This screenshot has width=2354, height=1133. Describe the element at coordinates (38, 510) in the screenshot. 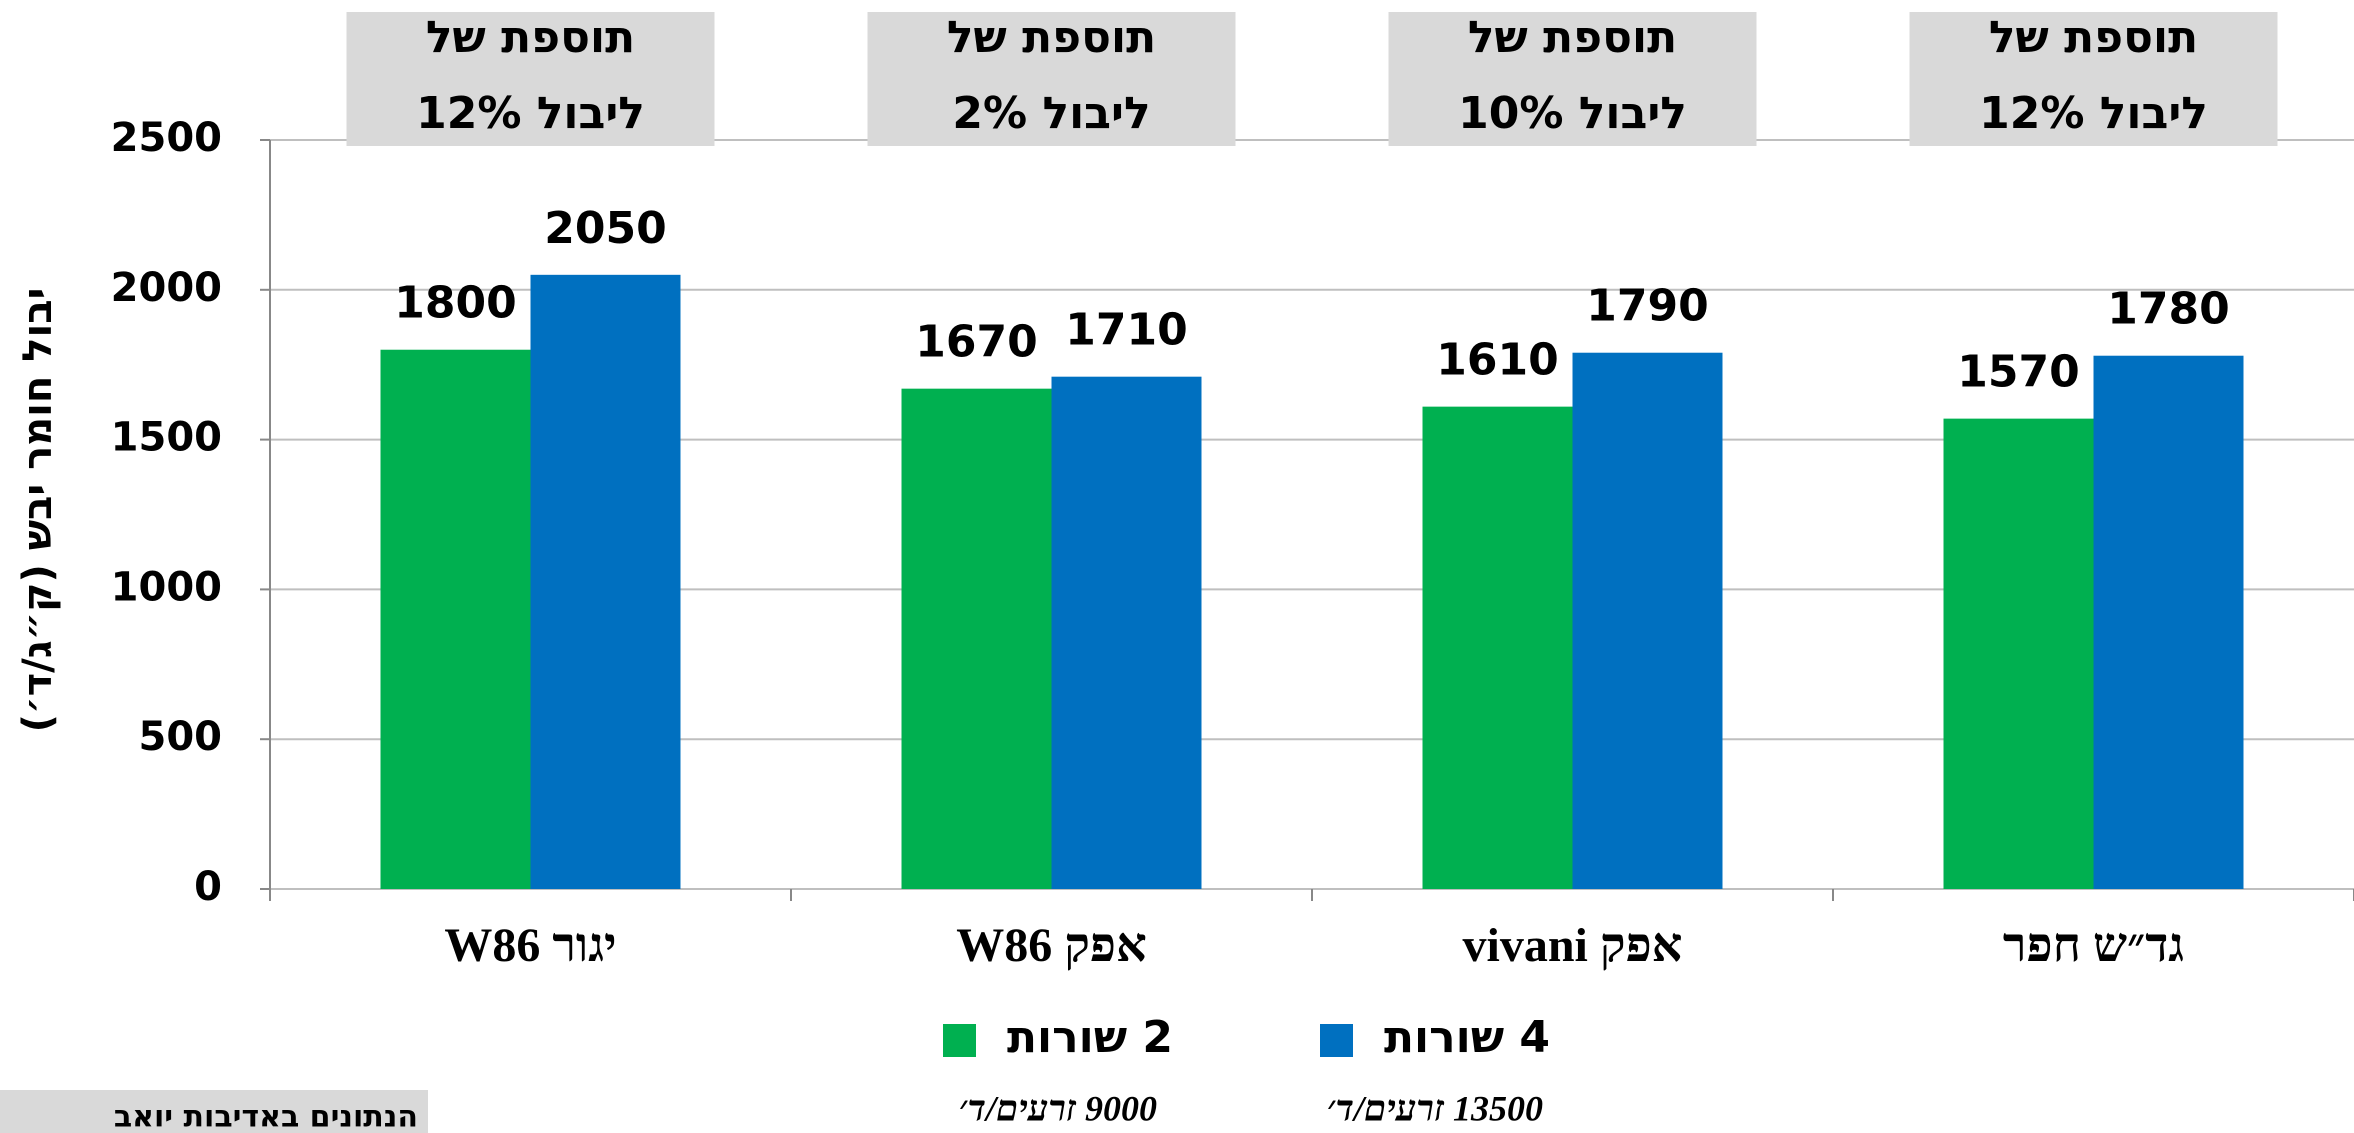

I see `y-axis-title: יבול חומר יבש (ק״ג/ד׳)` at that location.